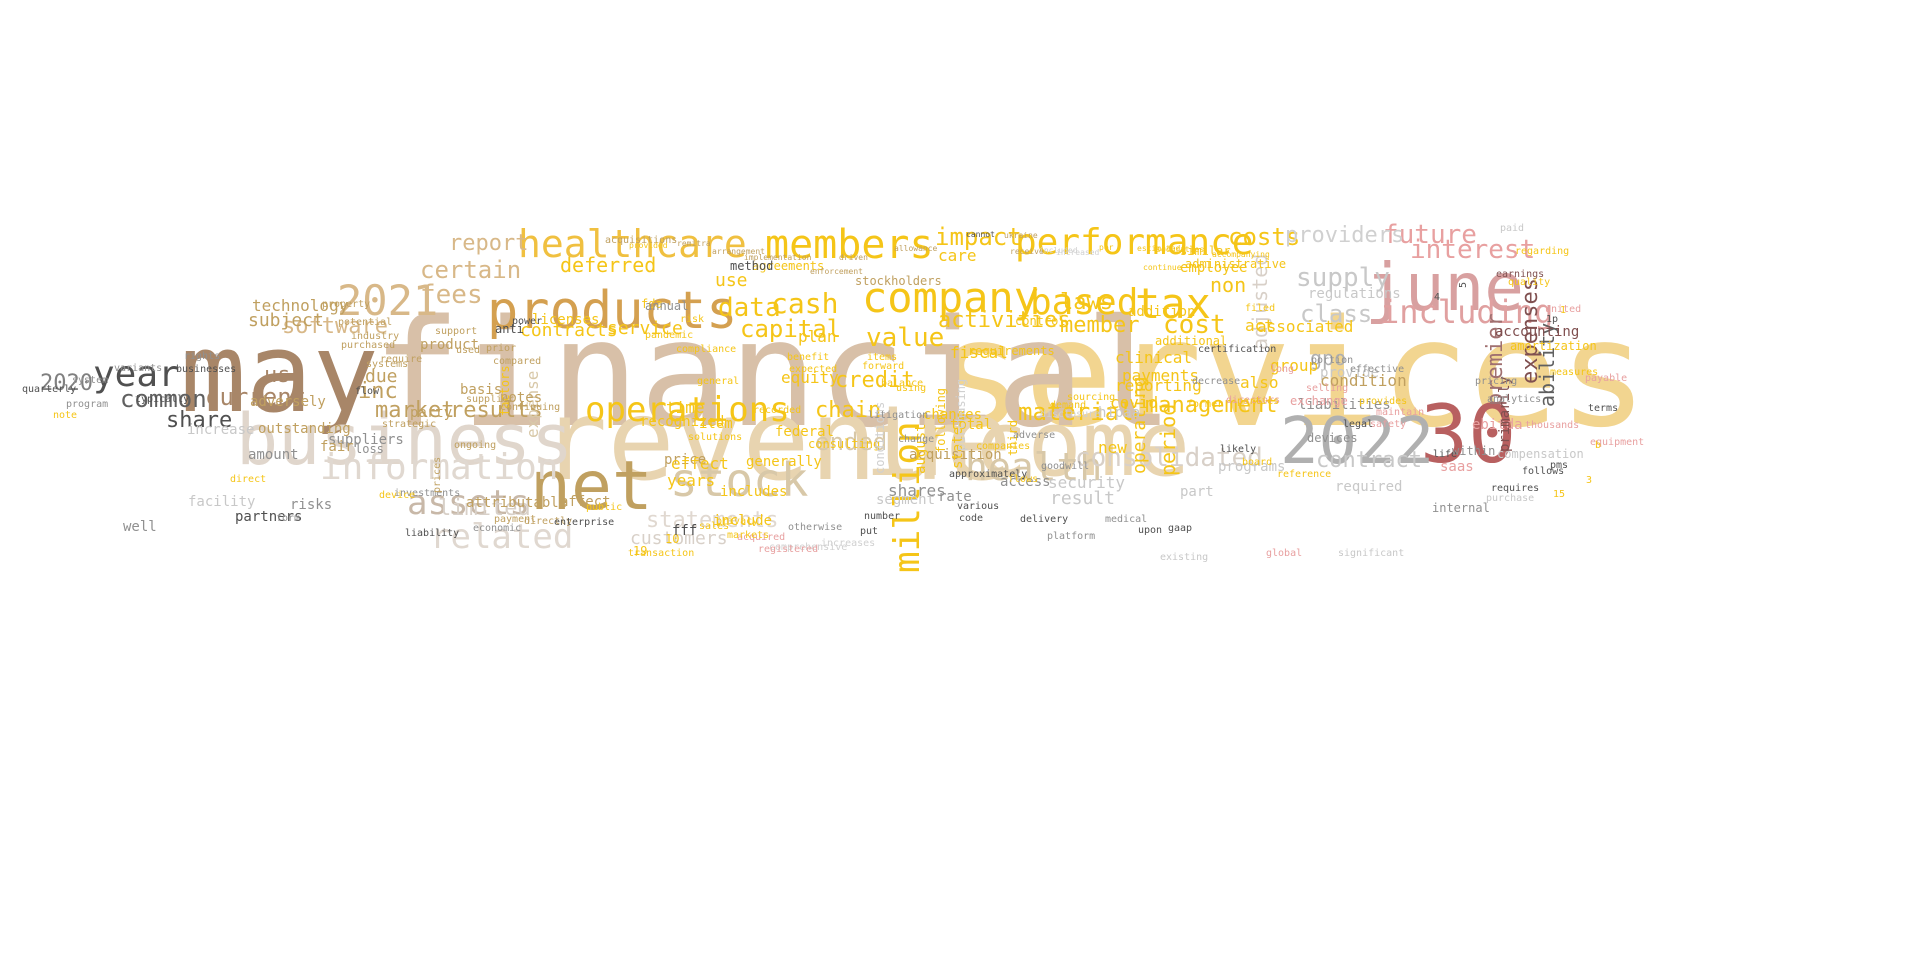  What do you see at coordinates (1457, 467) in the screenshot?
I see `cloud-word: saas` at bounding box center [1457, 467].